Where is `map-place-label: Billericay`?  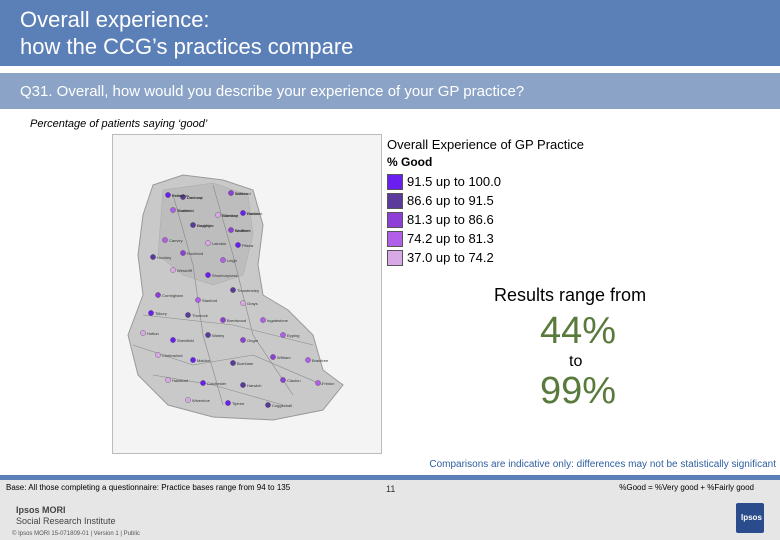
map-place-label: Billericay is located at coordinates (230, 215).